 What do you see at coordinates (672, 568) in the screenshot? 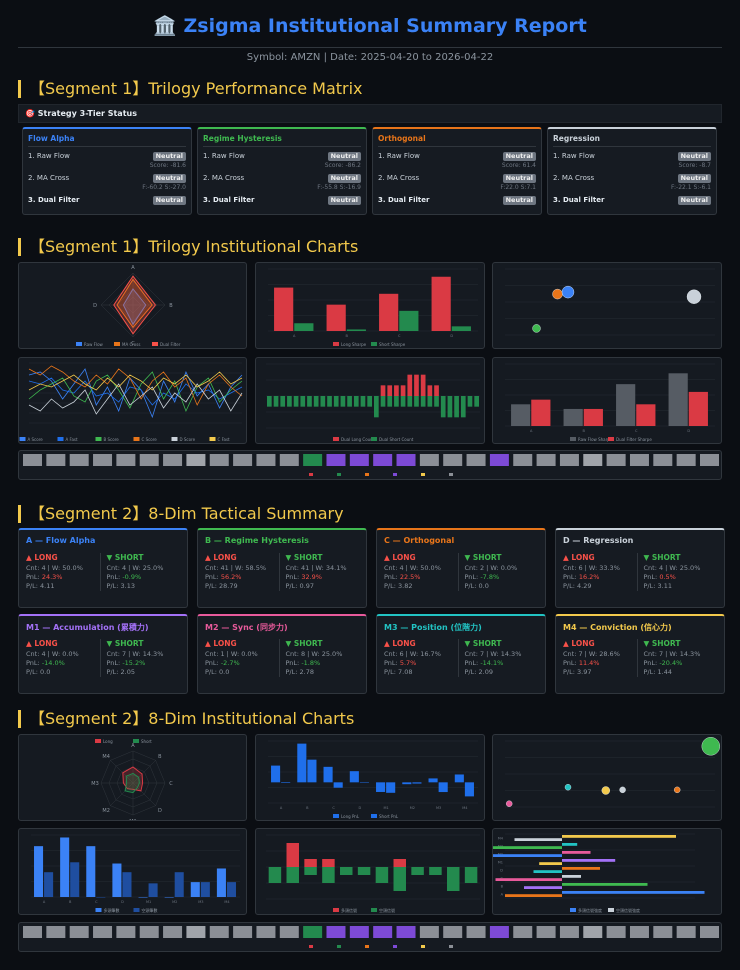
I see `count-win-rate: Cnt: 4 | W: 25.0%` at bounding box center [672, 568].